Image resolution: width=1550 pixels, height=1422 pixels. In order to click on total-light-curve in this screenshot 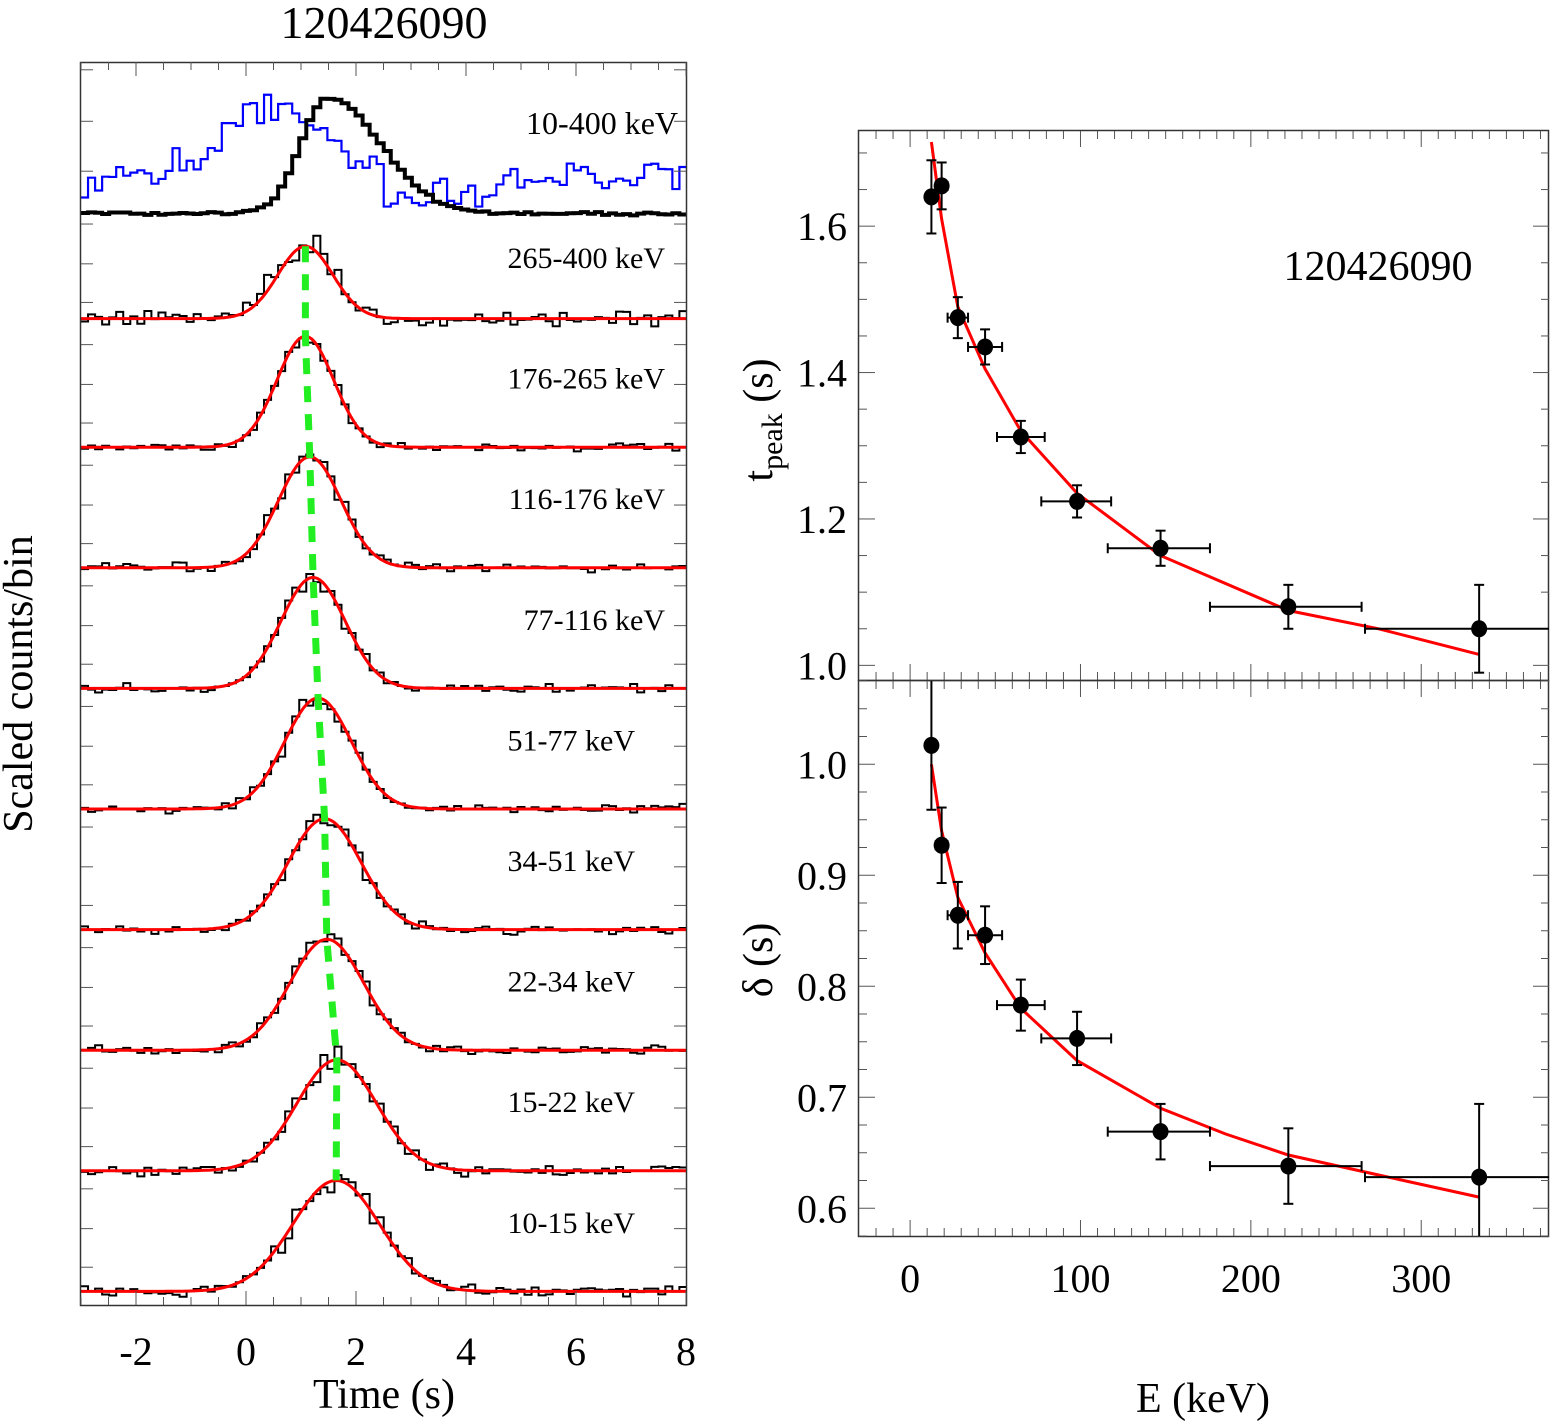, I will do `click(384, 157)`.